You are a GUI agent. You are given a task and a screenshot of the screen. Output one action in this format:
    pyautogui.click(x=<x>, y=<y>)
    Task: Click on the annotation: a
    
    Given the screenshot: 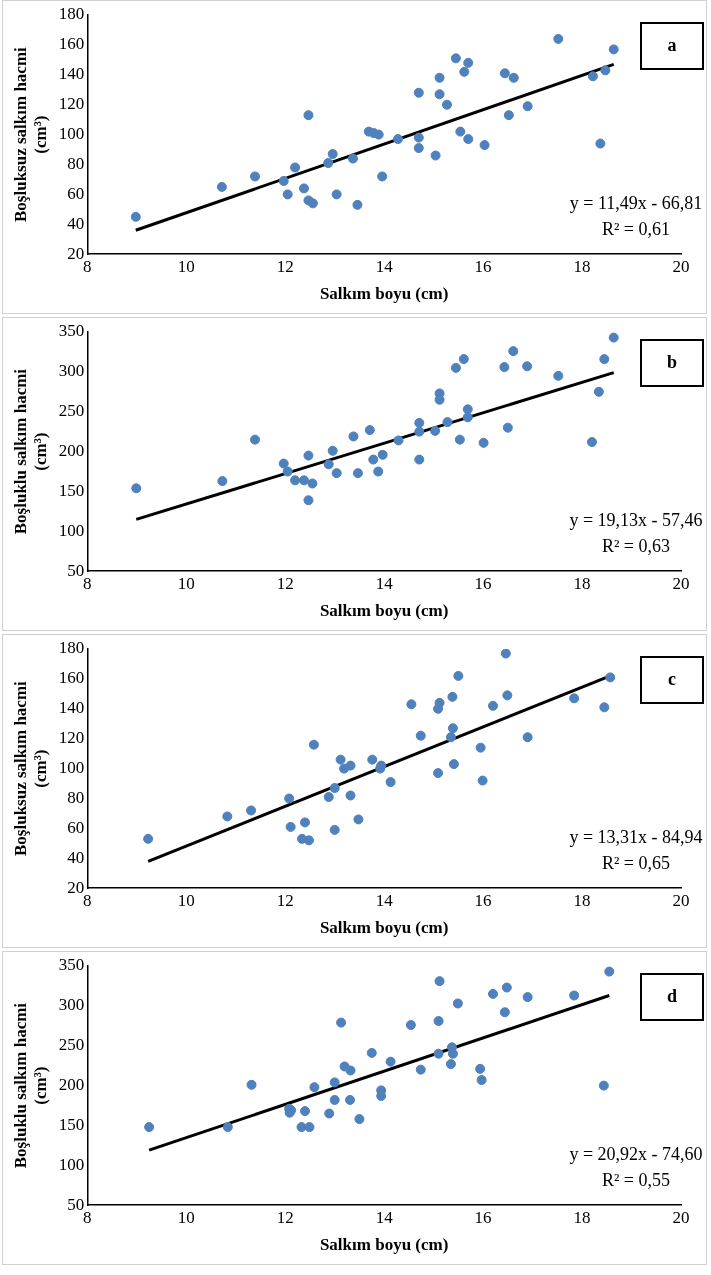 What is the action you would take?
    pyautogui.click(x=672, y=44)
    